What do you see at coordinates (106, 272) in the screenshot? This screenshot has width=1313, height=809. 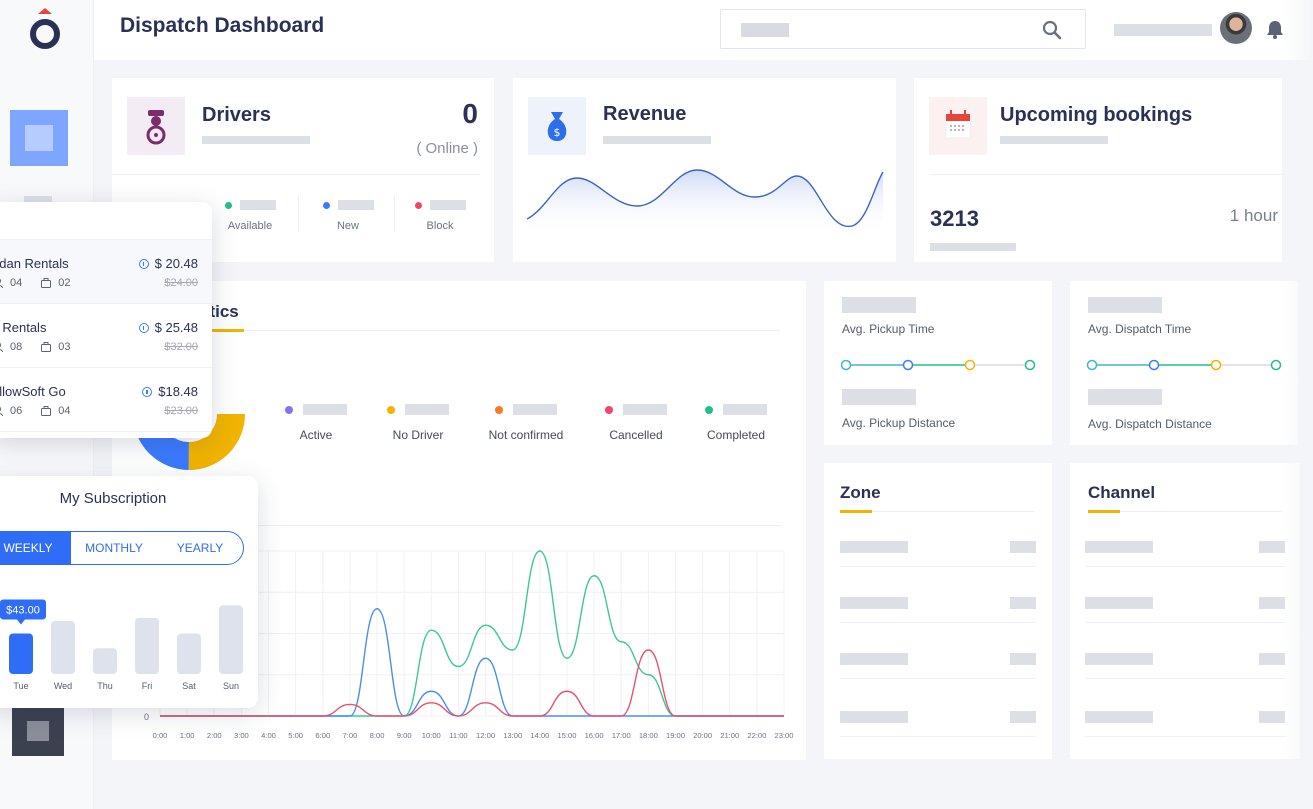 I see `rental-row: edan Rentals 04 02 $ 20.48 $24.00` at bounding box center [106, 272].